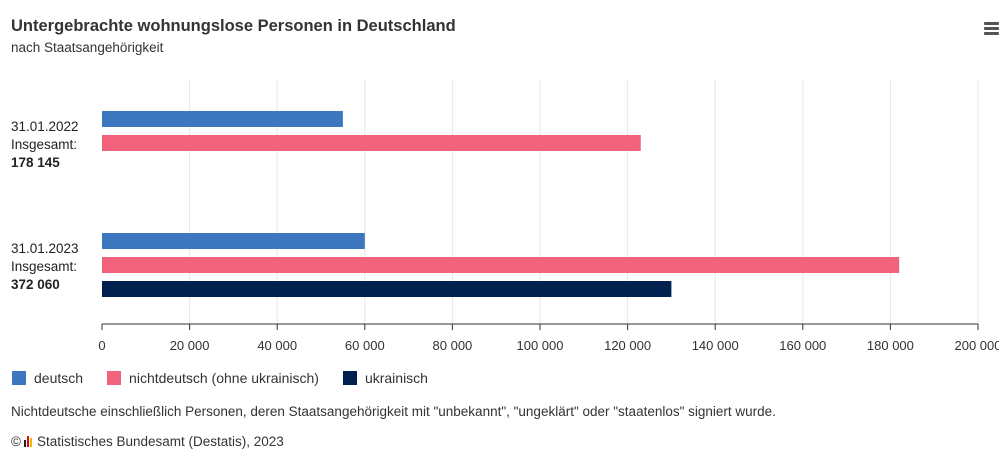  Describe the element at coordinates (802, 345) in the screenshot. I see `x-tick-label: 160 000` at that location.